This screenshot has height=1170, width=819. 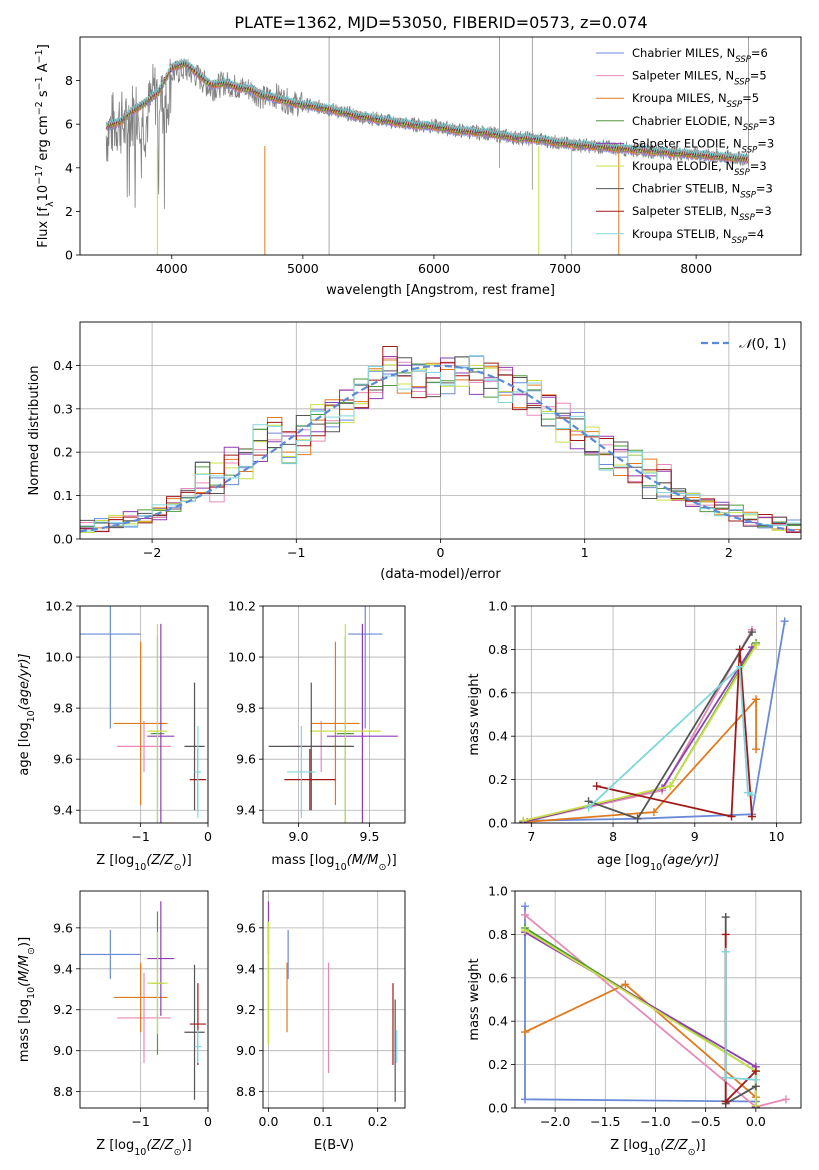 I want to click on label-part: 10, so click(x=140, y=1152).